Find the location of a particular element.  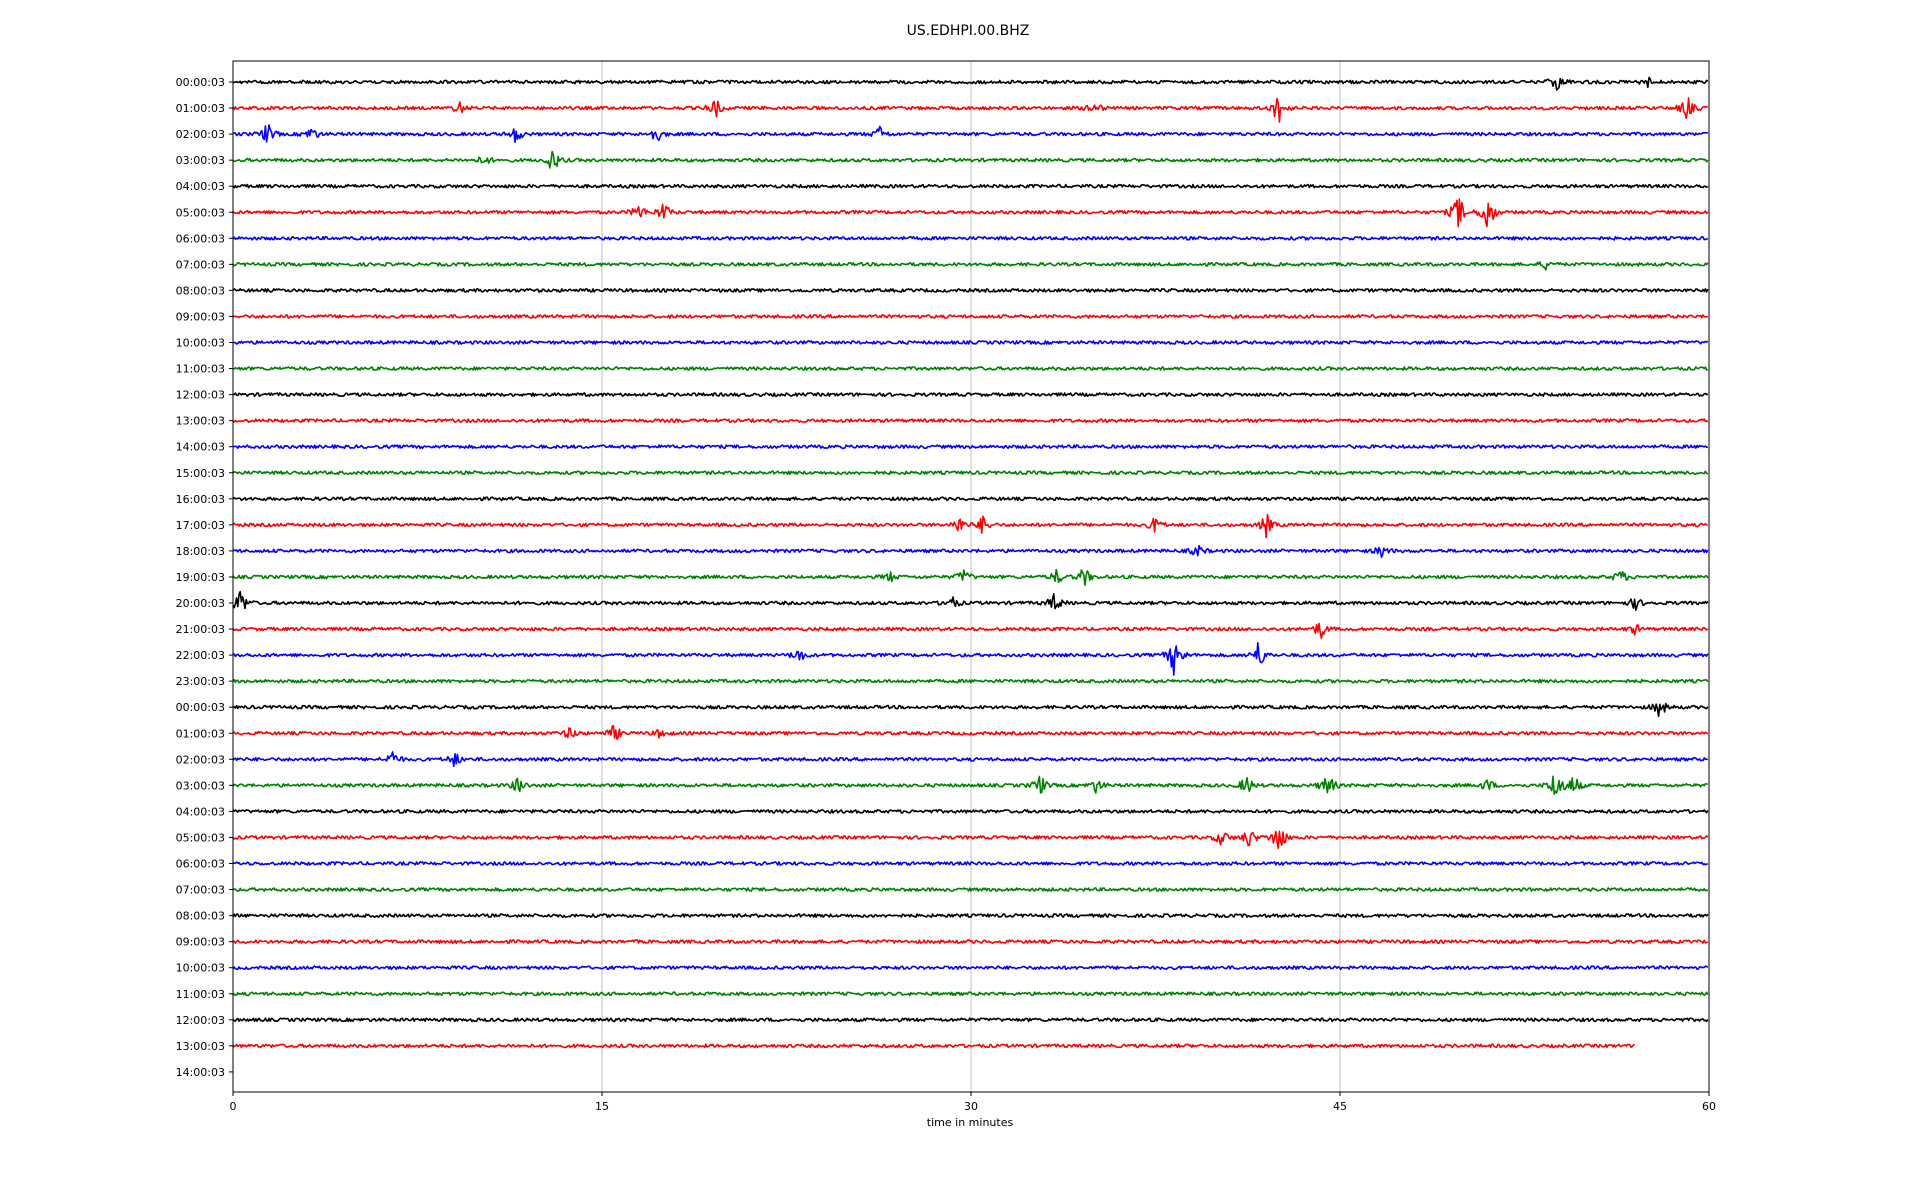

row-label: 15:00:03 is located at coordinates (200, 473).